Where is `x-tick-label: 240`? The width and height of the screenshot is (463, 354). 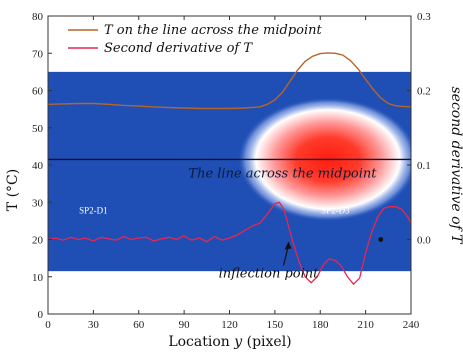
x-tick-label: 240 is located at coordinates (411, 325).